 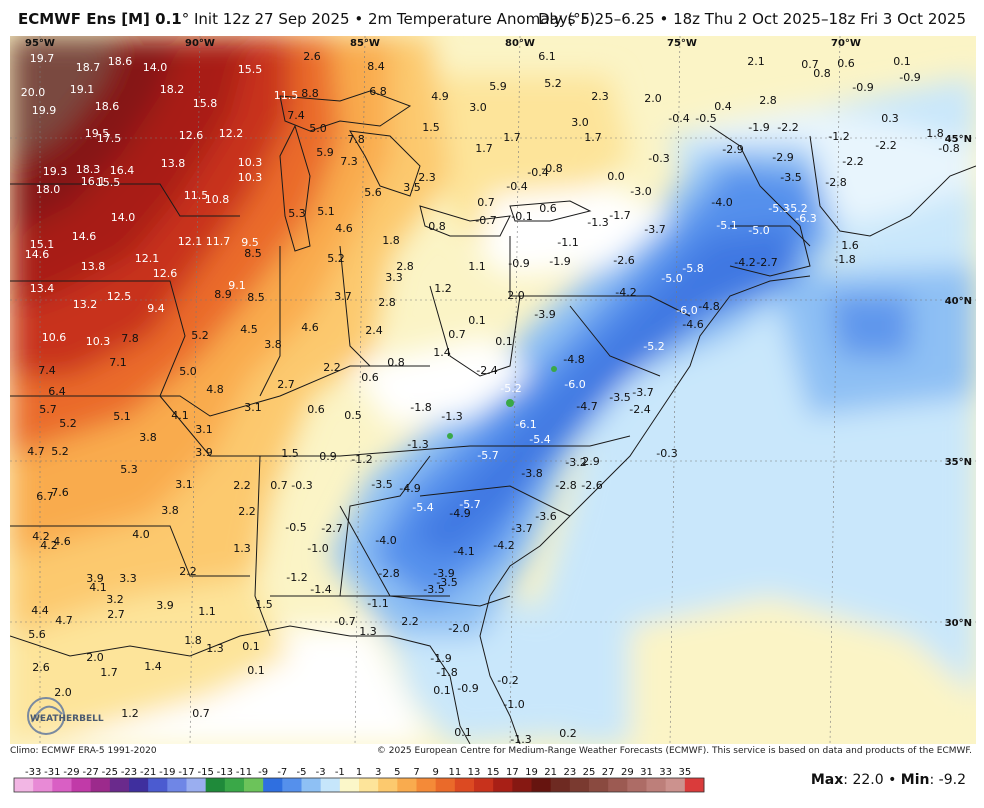 What do you see at coordinates (586, 406) in the screenshot?
I see `anomaly-value: -4.7` at bounding box center [586, 406].